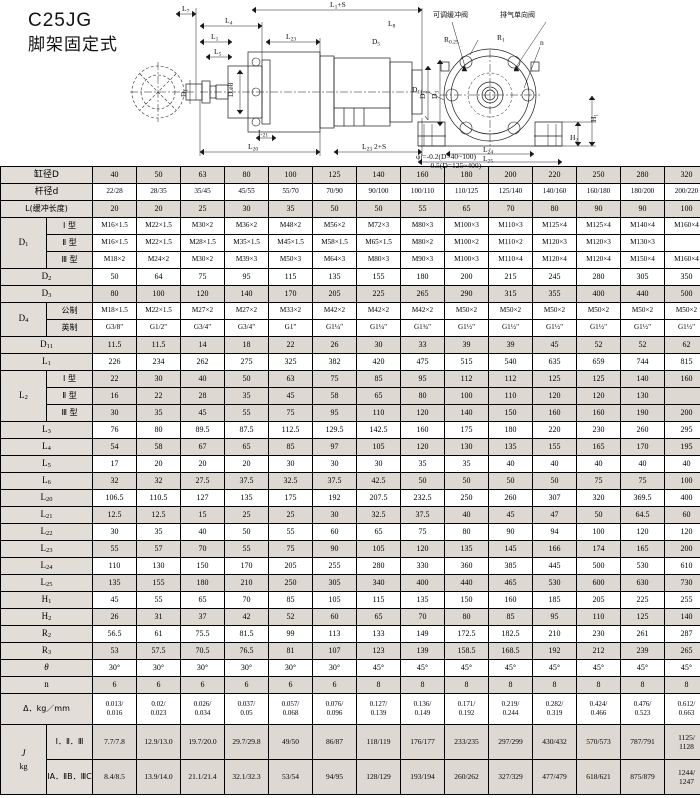 This screenshot has width=700, height=798. Describe the element at coordinates (598, 742) in the screenshot. I see `cell-j1-250: 570/573` at that location.